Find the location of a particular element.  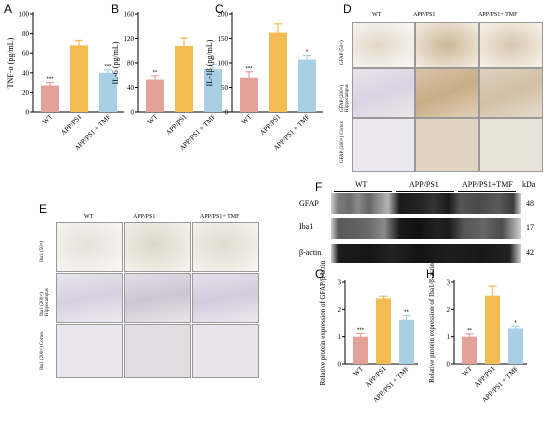

ihc-e-col-label-app: APP/PS1 is located at coordinates (144, 217).